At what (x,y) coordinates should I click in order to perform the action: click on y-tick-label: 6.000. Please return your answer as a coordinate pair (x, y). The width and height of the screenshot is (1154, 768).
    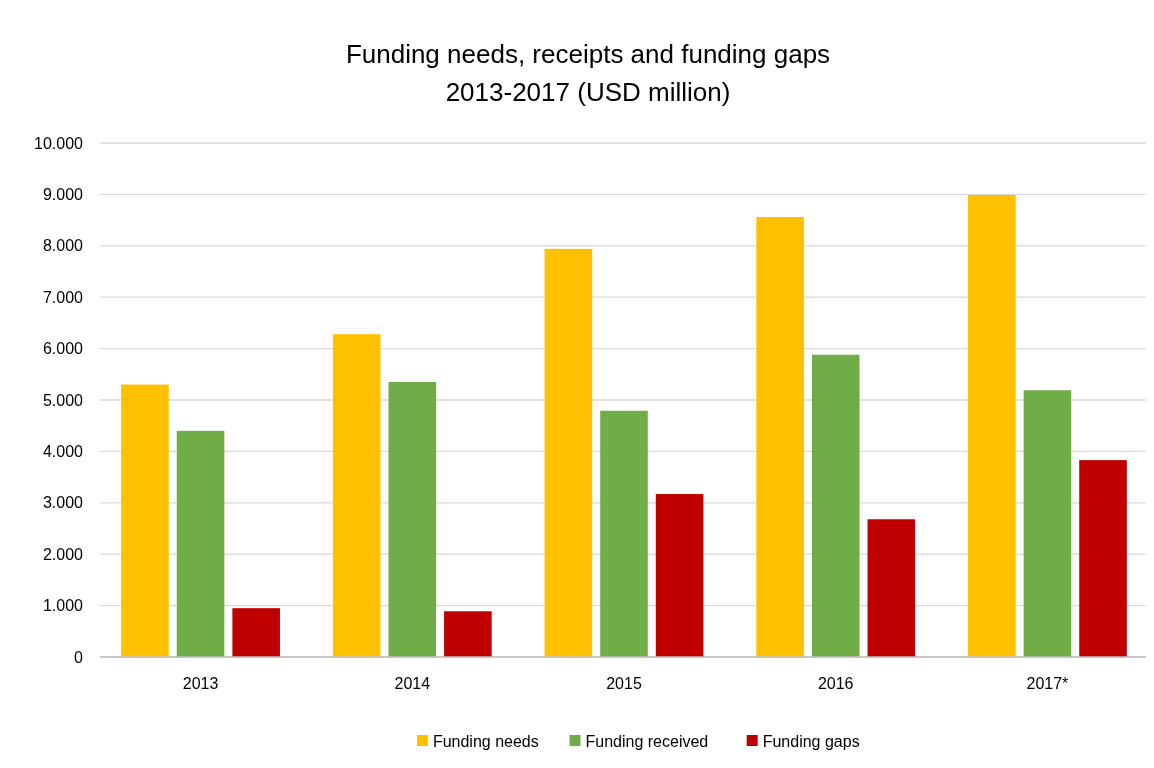
    Looking at the image, I should click on (63, 349).